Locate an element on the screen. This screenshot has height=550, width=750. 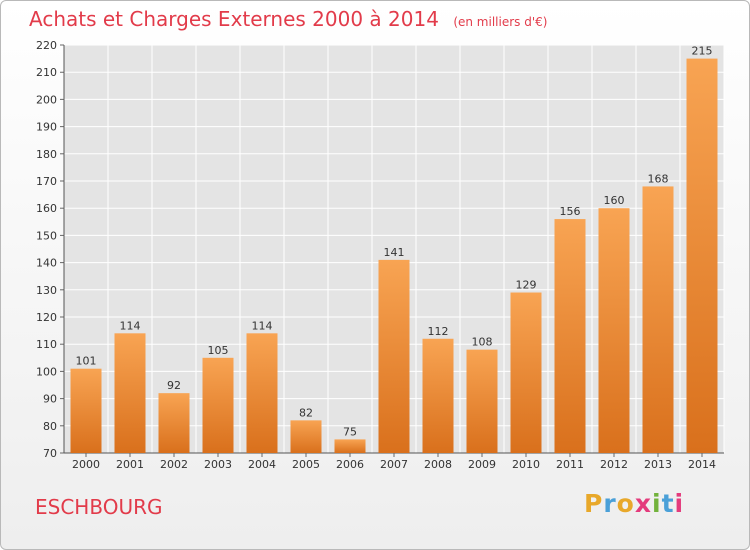
x-tick-label: 2006 is located at coordinates (350, 464).